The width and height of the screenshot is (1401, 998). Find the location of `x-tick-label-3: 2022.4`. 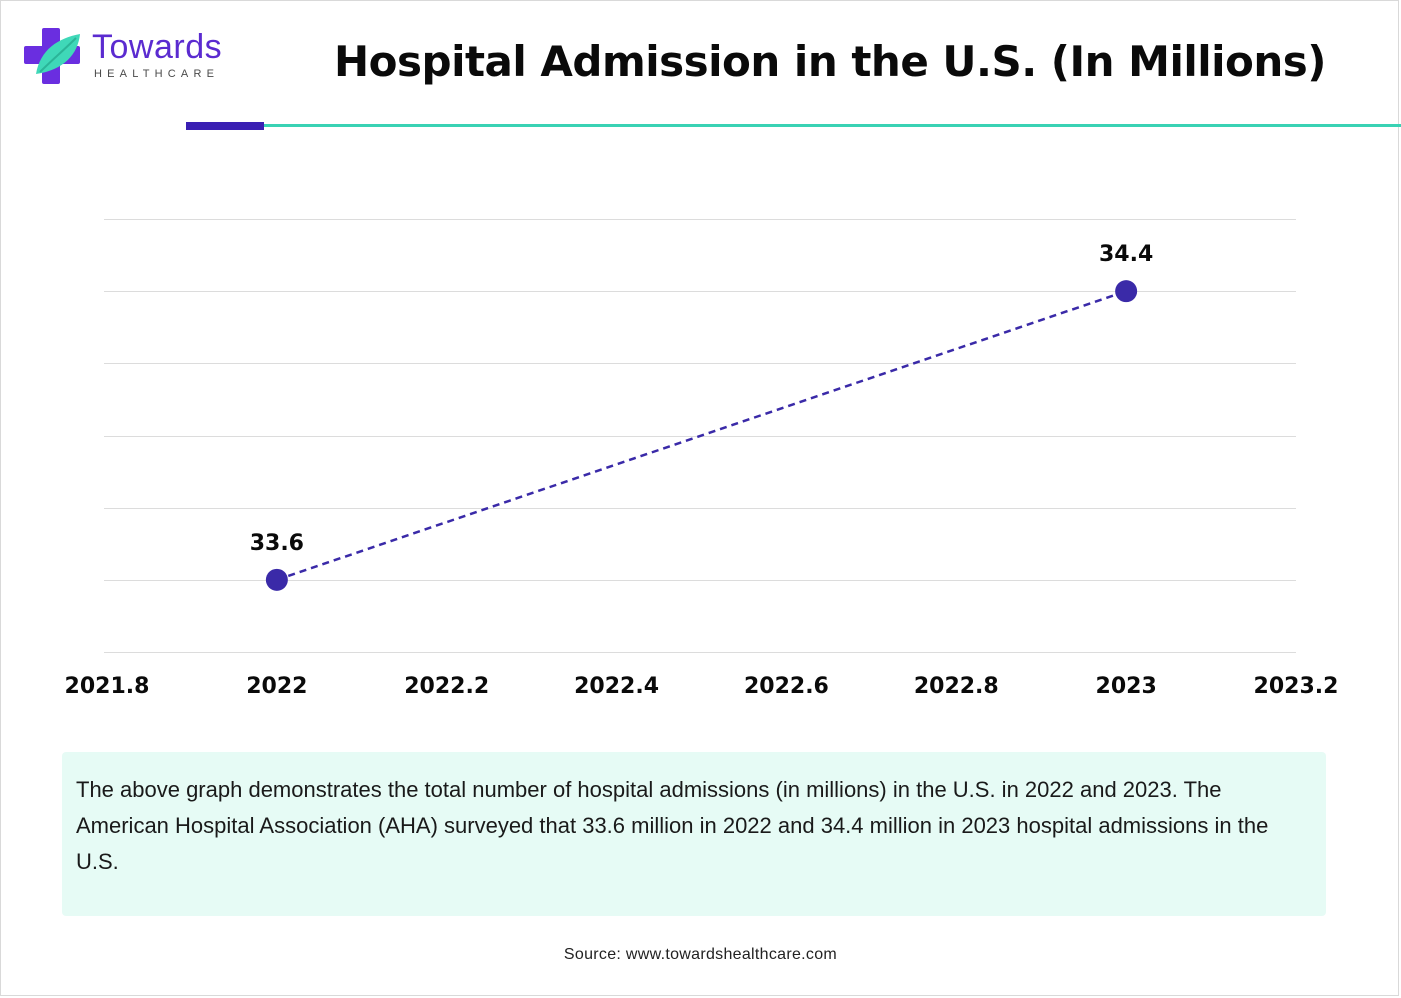

x-tick-label-3: 2022.4 is located at coordinates (616, 686).